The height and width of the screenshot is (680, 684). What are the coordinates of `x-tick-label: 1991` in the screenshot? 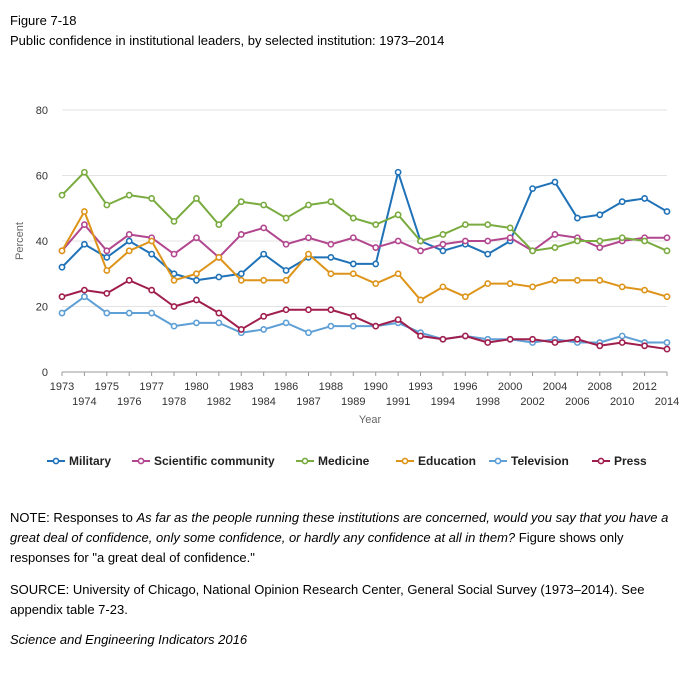 It's located at (398, 402).